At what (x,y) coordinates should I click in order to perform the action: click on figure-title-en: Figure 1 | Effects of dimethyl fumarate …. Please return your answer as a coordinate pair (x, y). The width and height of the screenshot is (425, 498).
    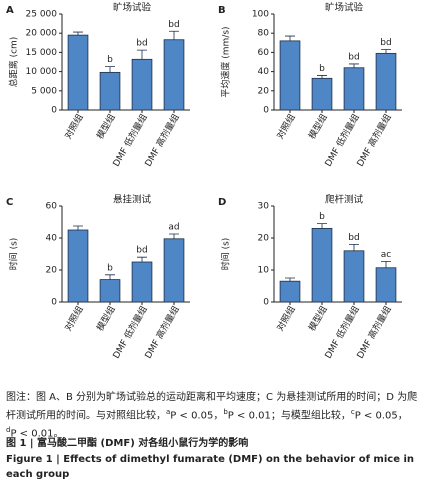
    Looking at the image, I should click on (210, 467).